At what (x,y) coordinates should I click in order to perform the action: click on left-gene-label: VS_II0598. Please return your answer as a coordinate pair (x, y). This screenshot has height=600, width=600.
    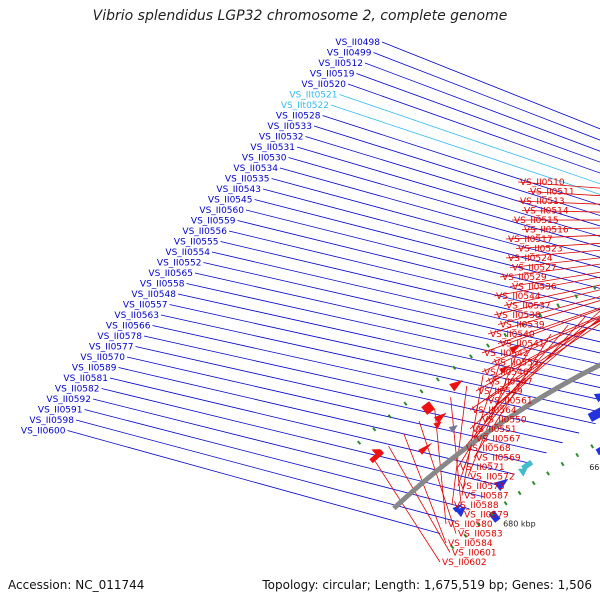
    Looking at the image, I should click on (51, 421).